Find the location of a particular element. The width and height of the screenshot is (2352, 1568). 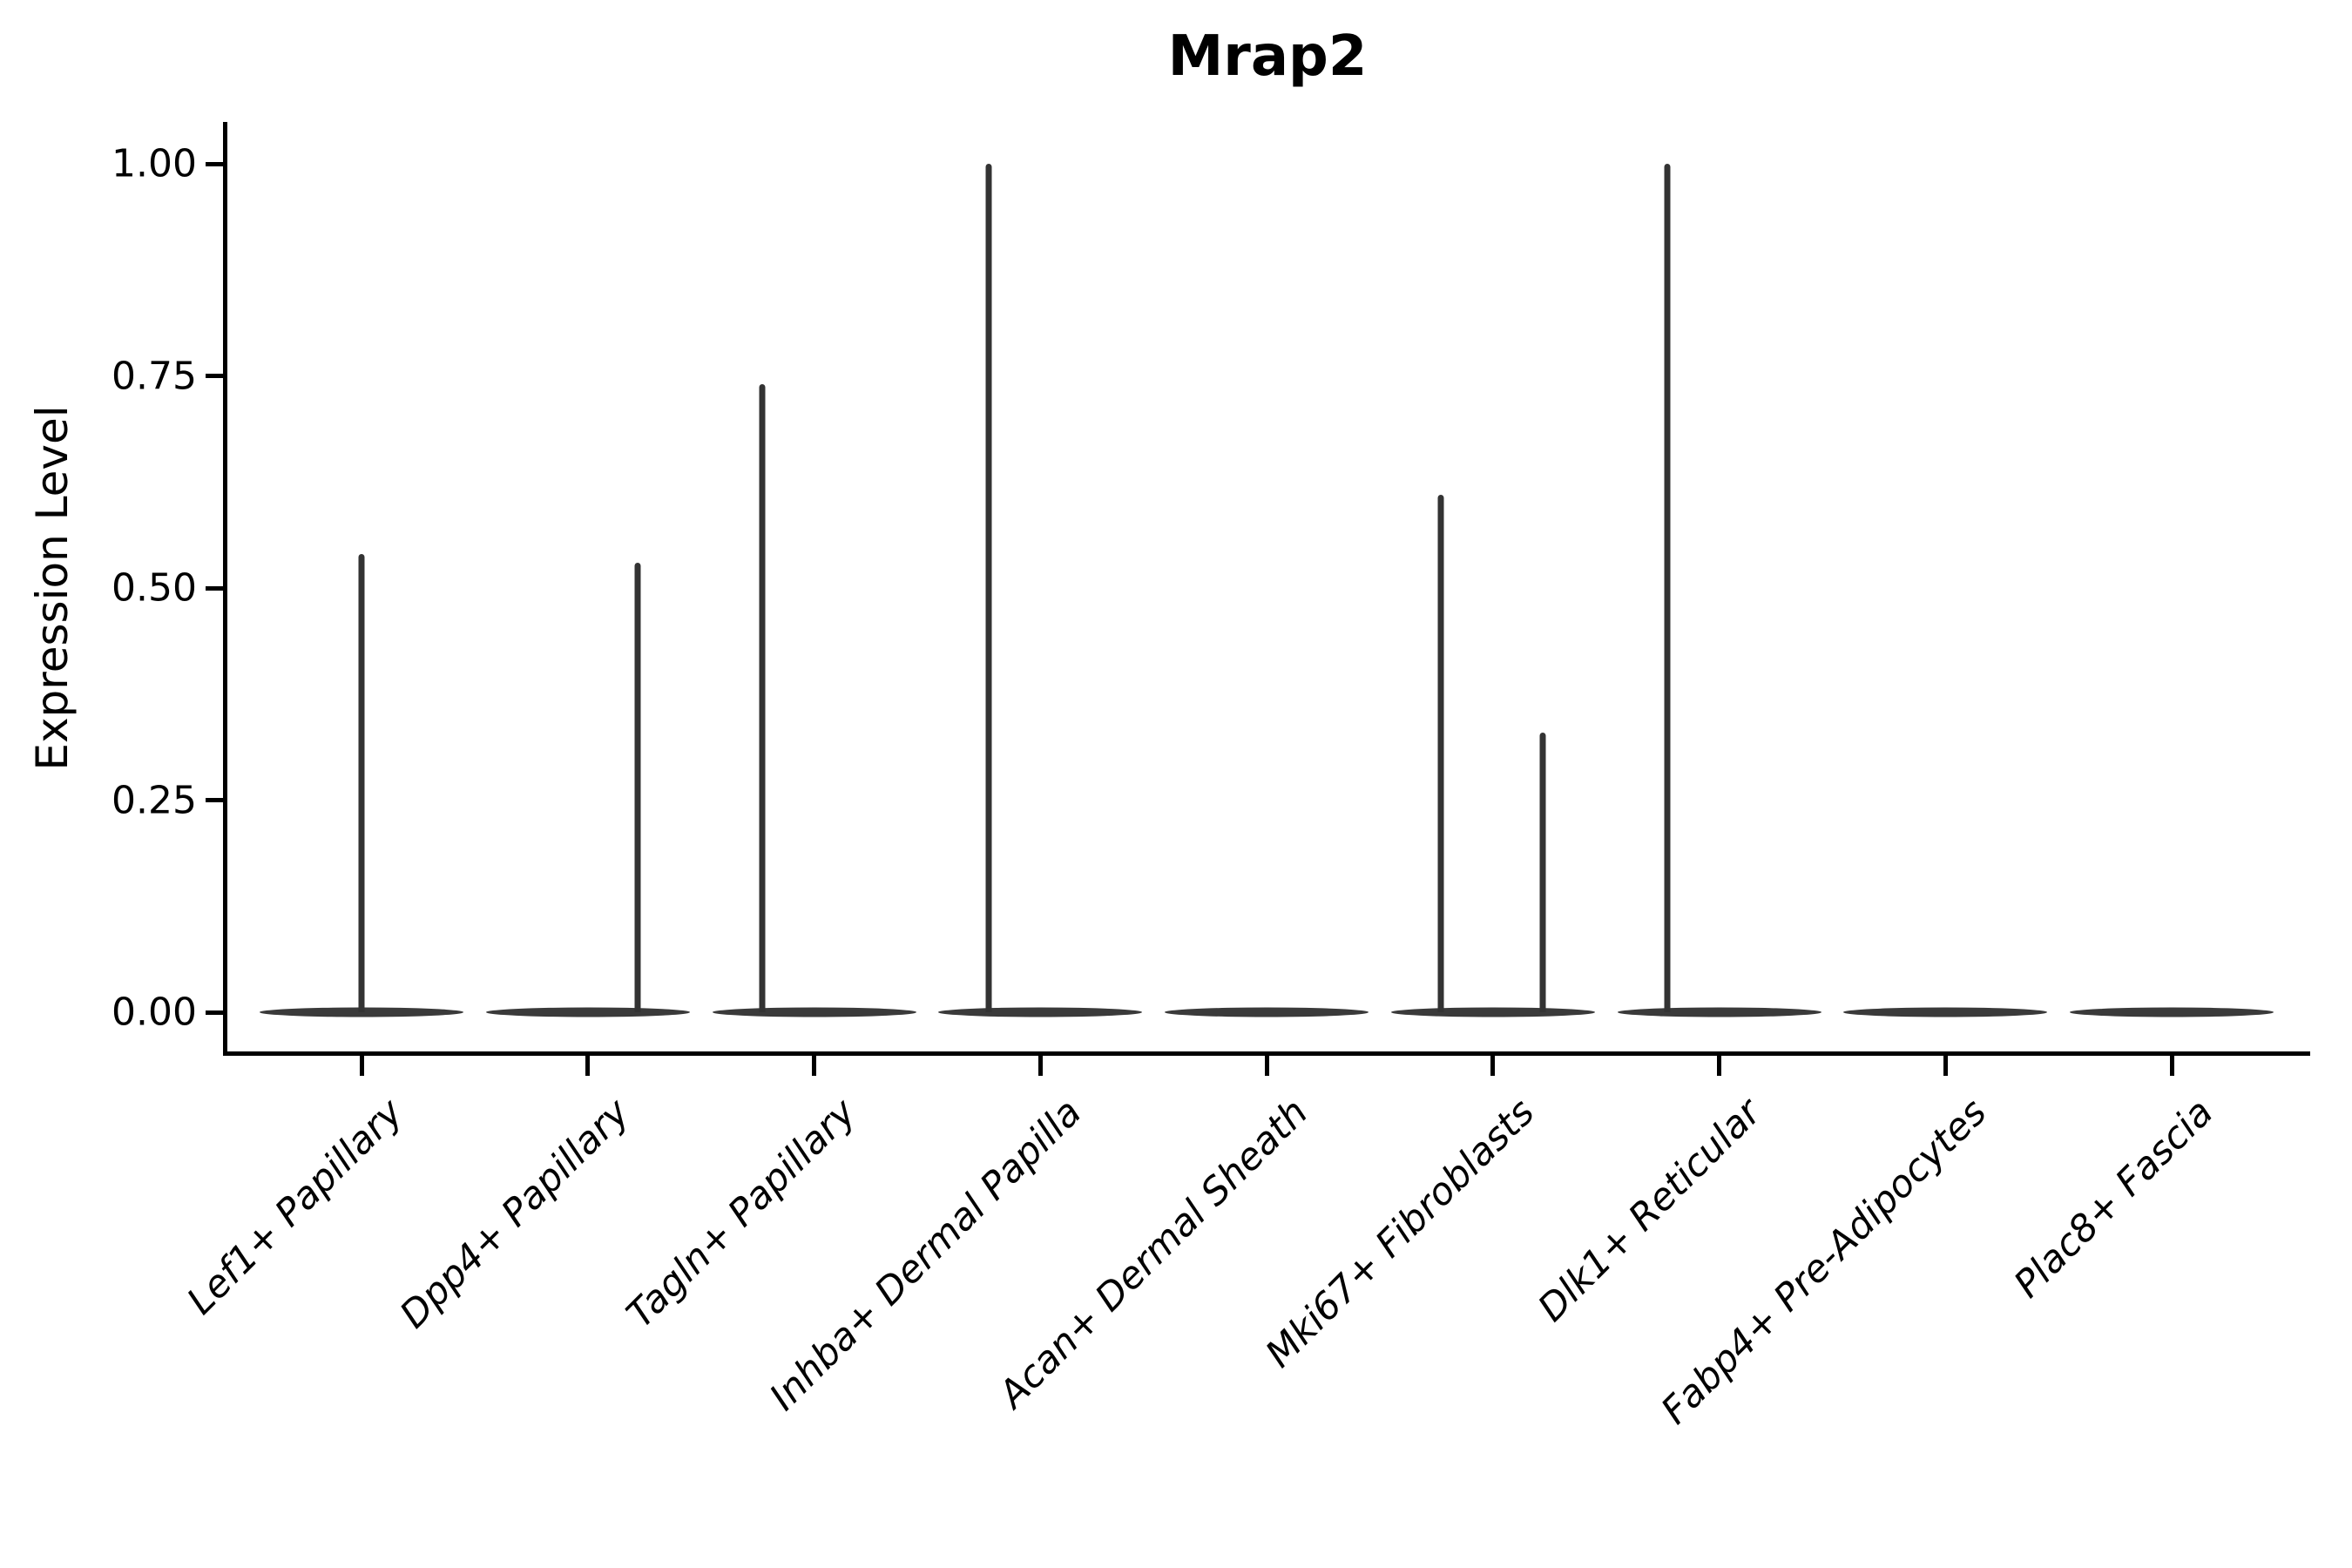

x-tick-label-text: Dpp4+ Papillary is located at coordinates (515, 1214).